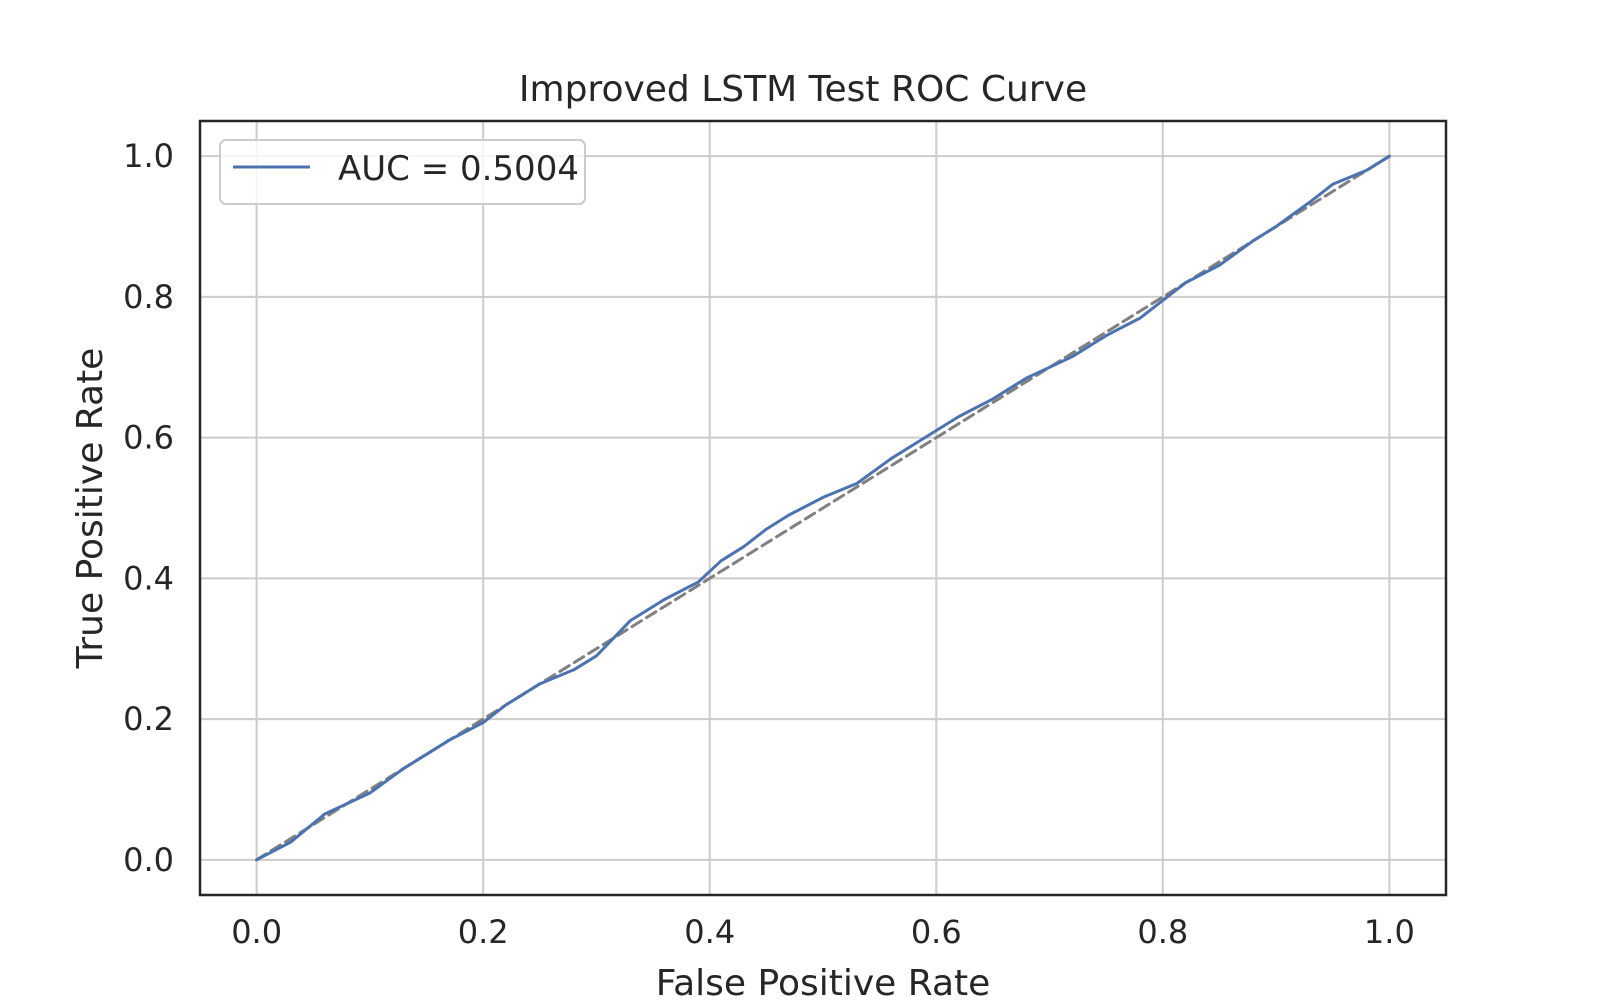  I want to click on y-axis-label: True Positive Rate, so click(90, 509).